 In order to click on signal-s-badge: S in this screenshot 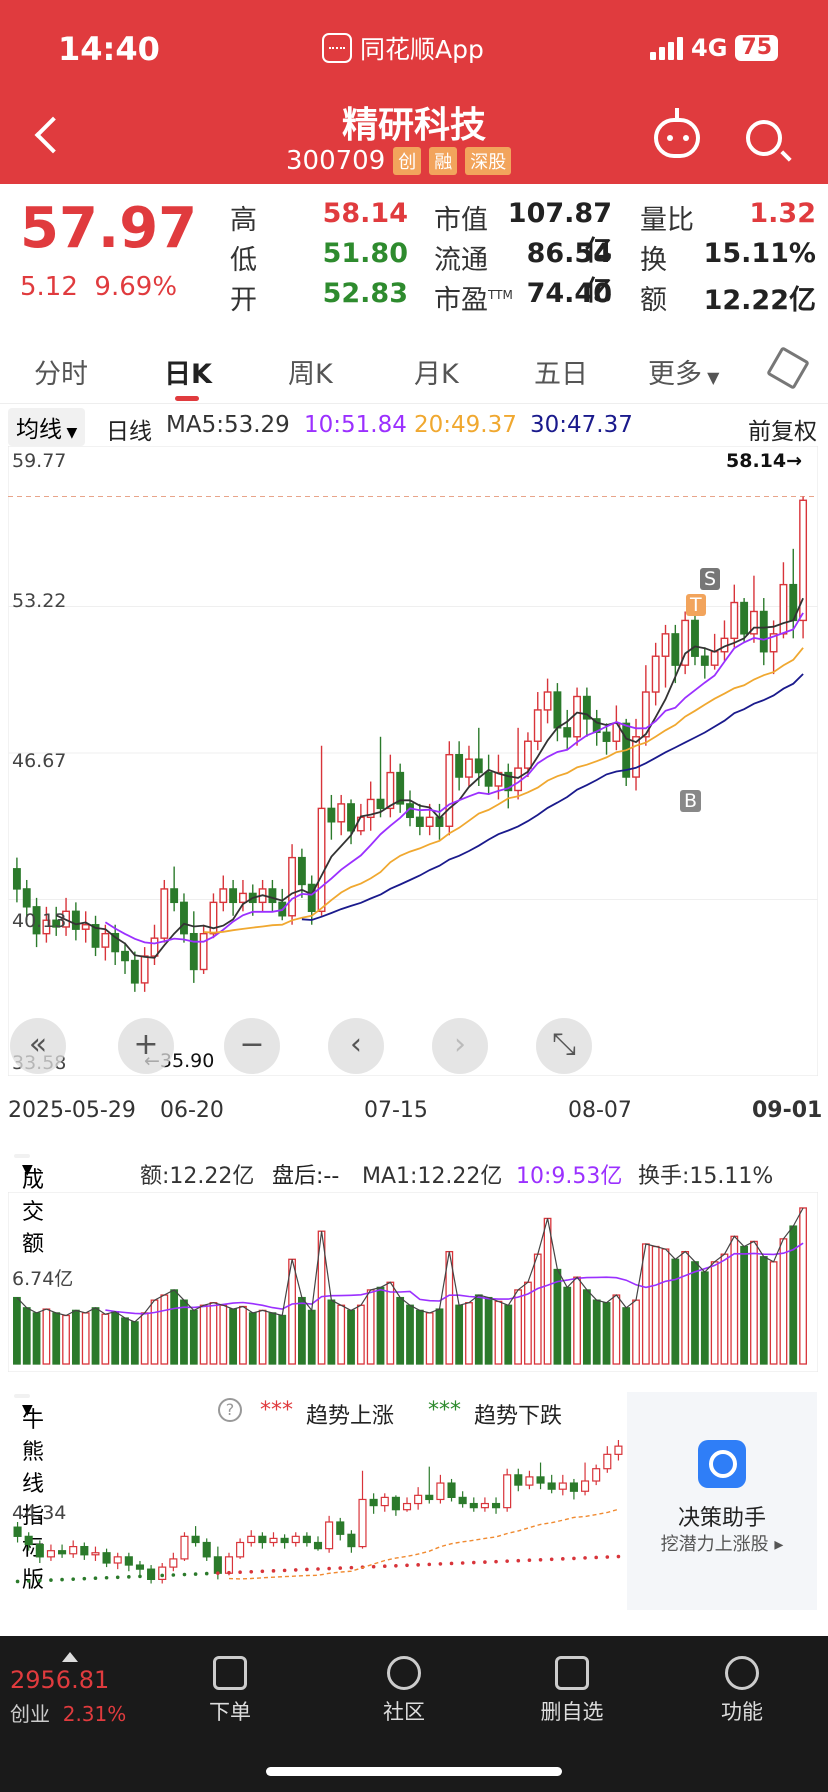, I will do `click(710, 579)`.